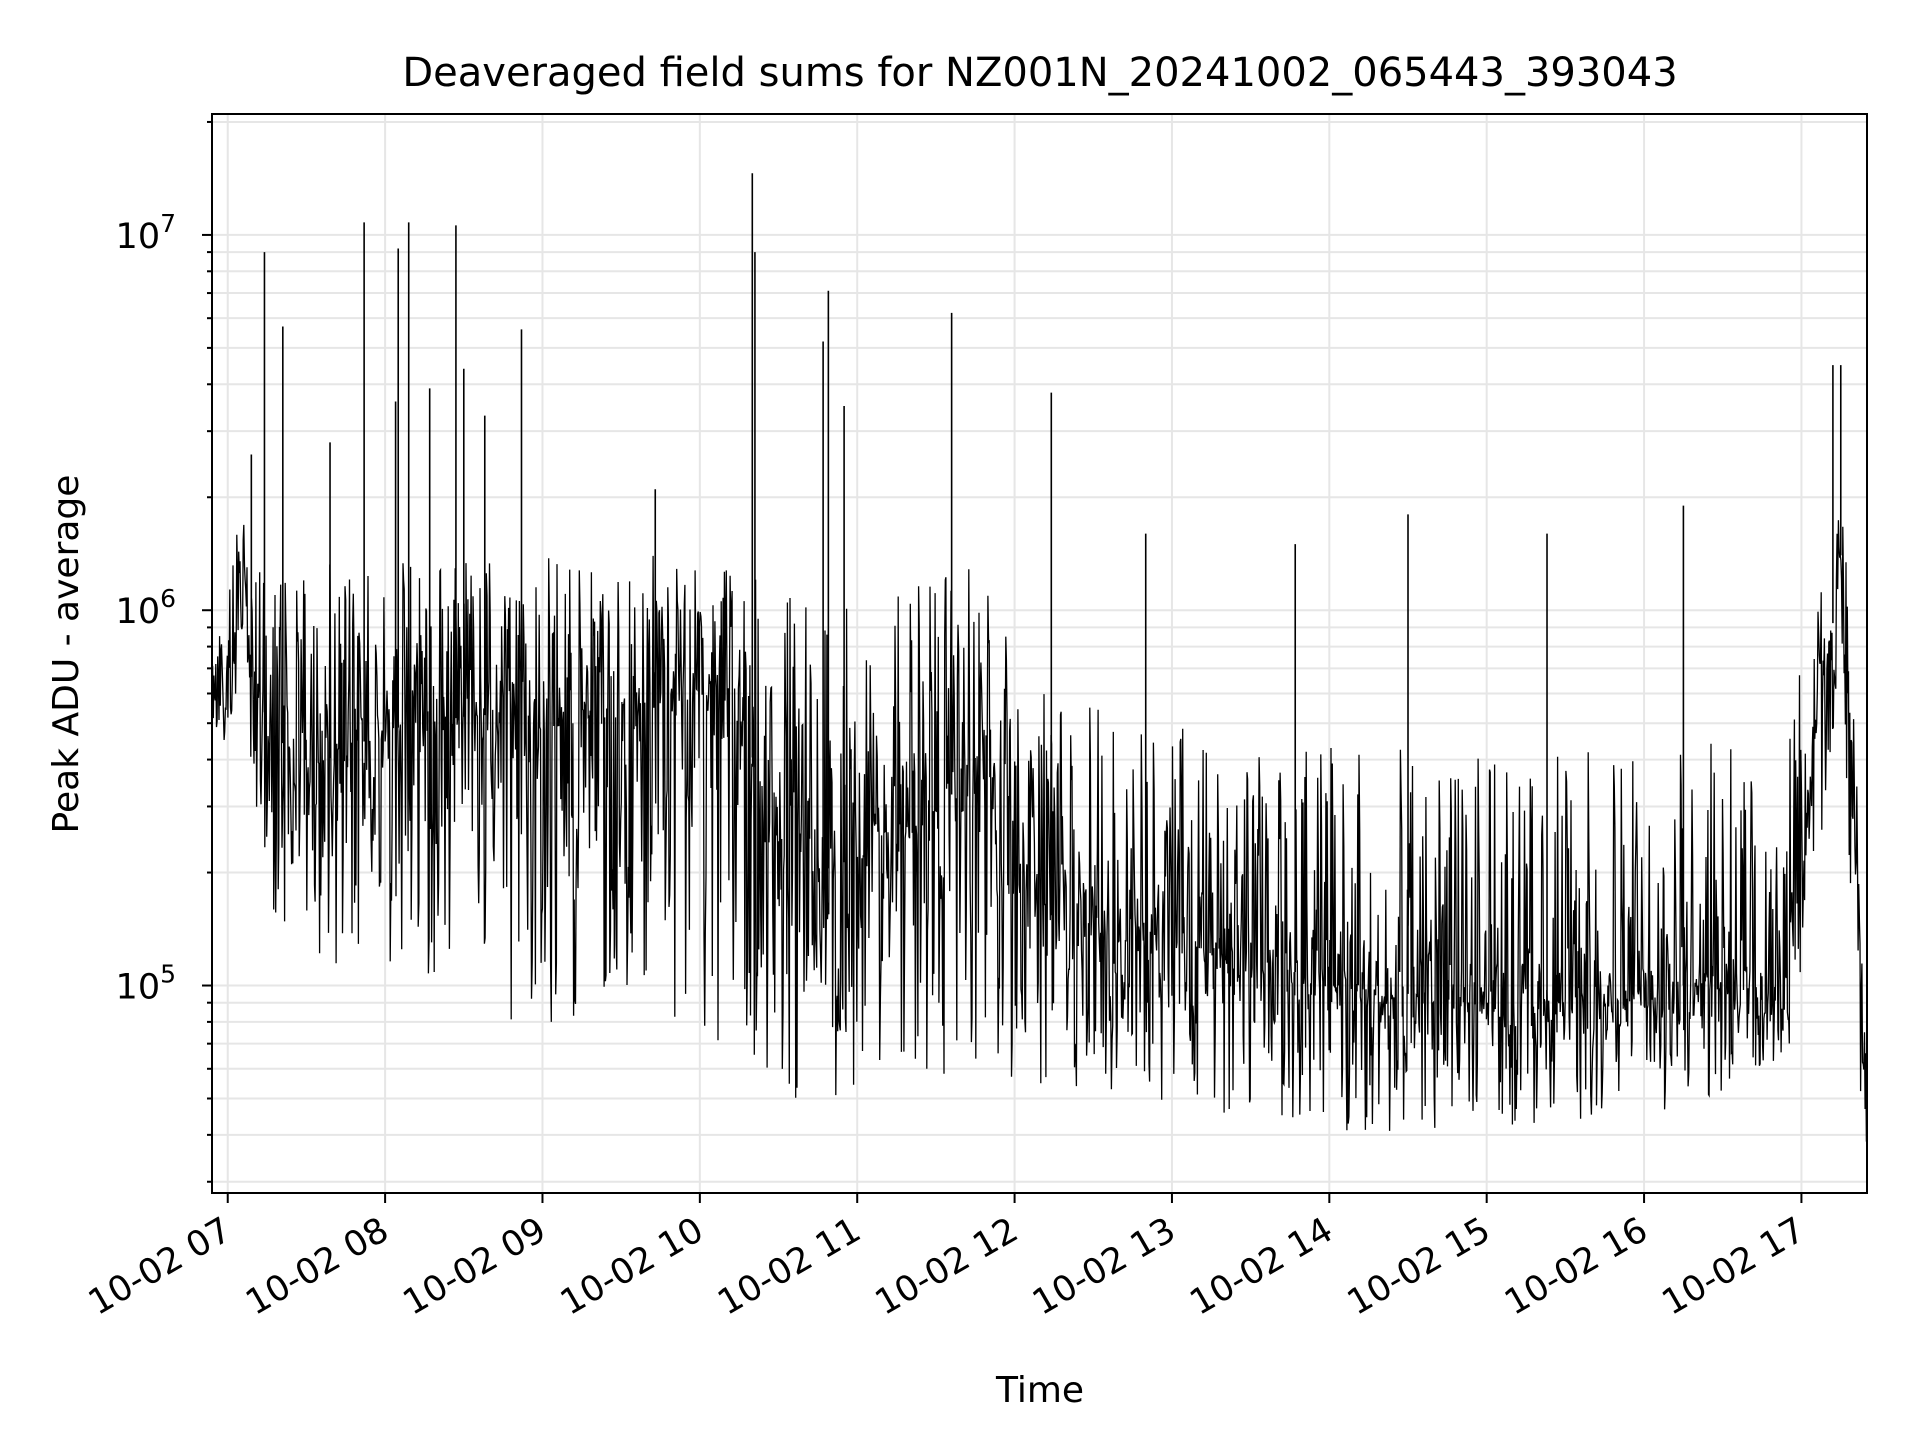 Image resolution: width=1920 pixels, height=1440 pixels. I want to click on x-tick-label: 10-02 11, so click(789, 1266).